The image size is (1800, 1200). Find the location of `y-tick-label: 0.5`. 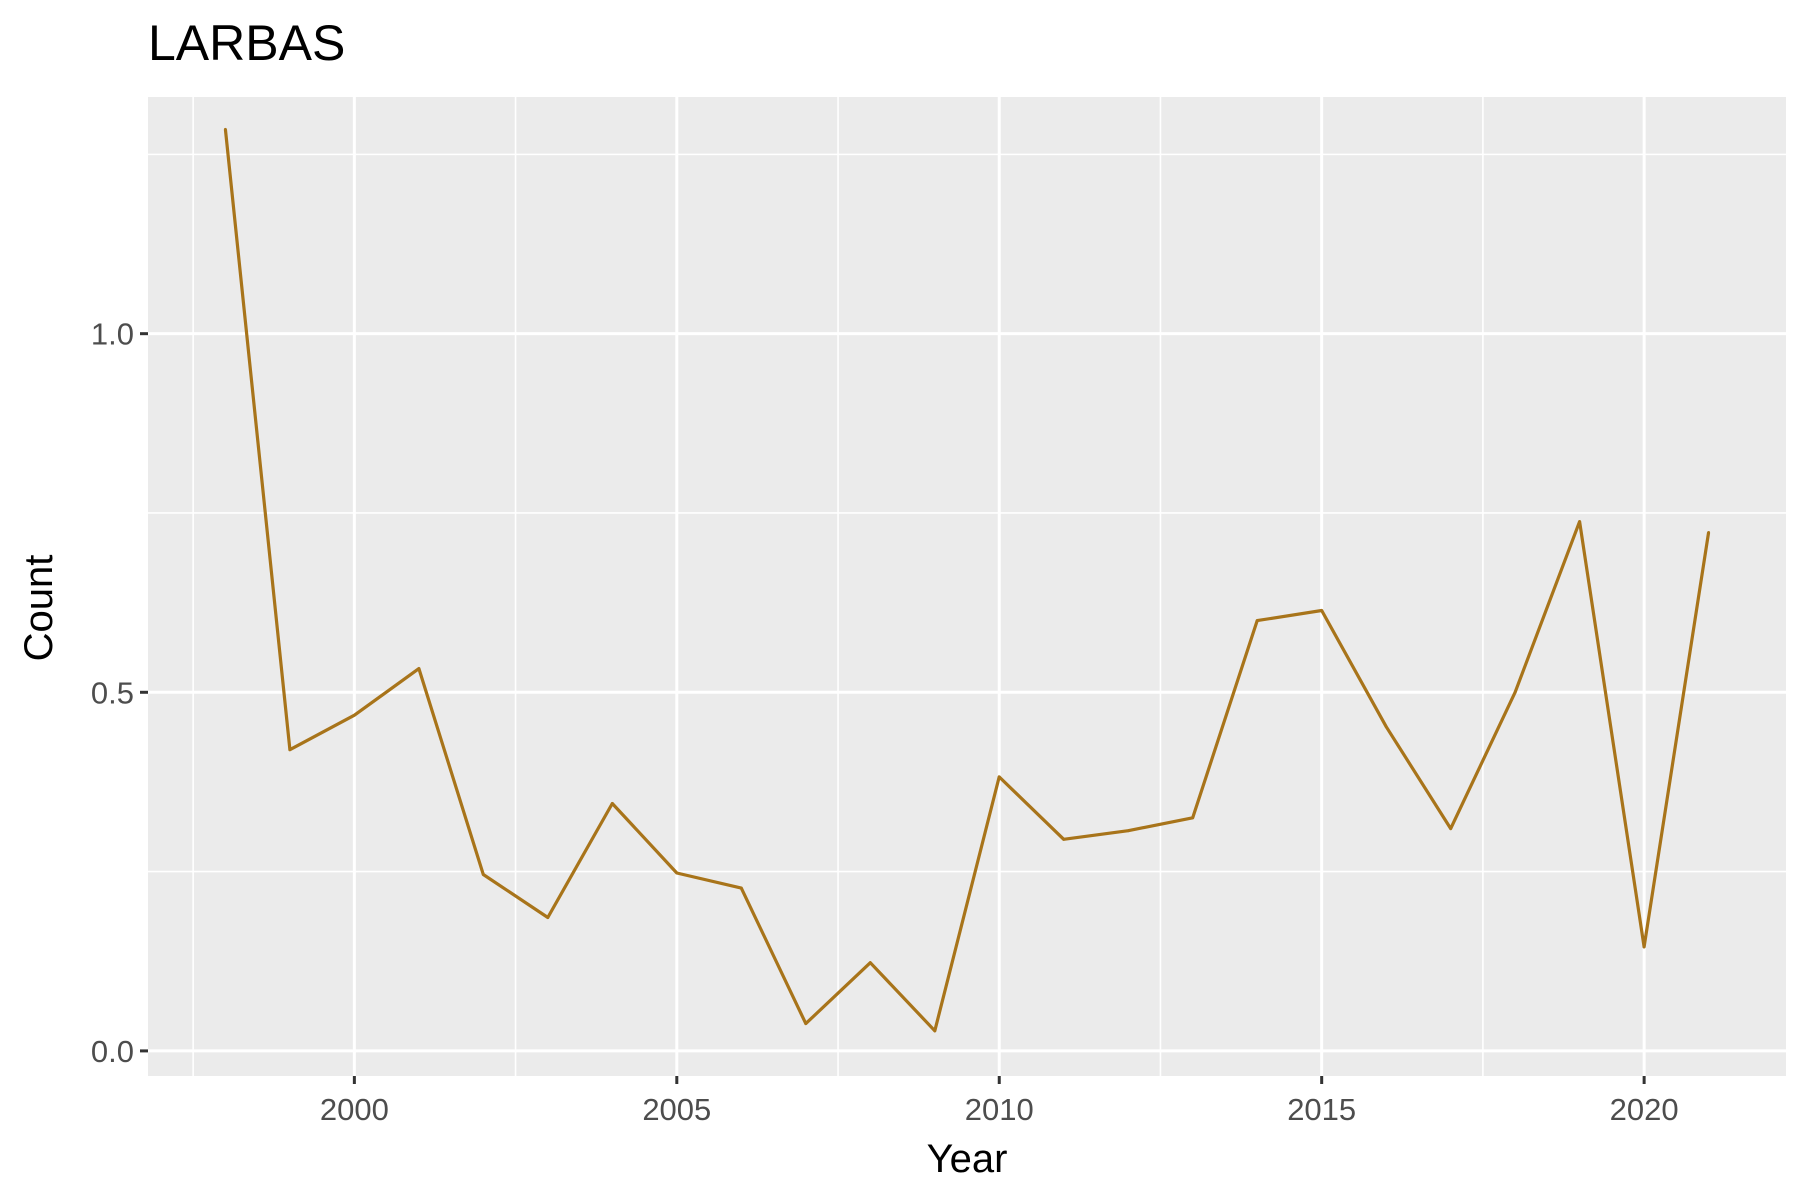

y-tick-label: 0.5 is located at coordinates (112, 692).